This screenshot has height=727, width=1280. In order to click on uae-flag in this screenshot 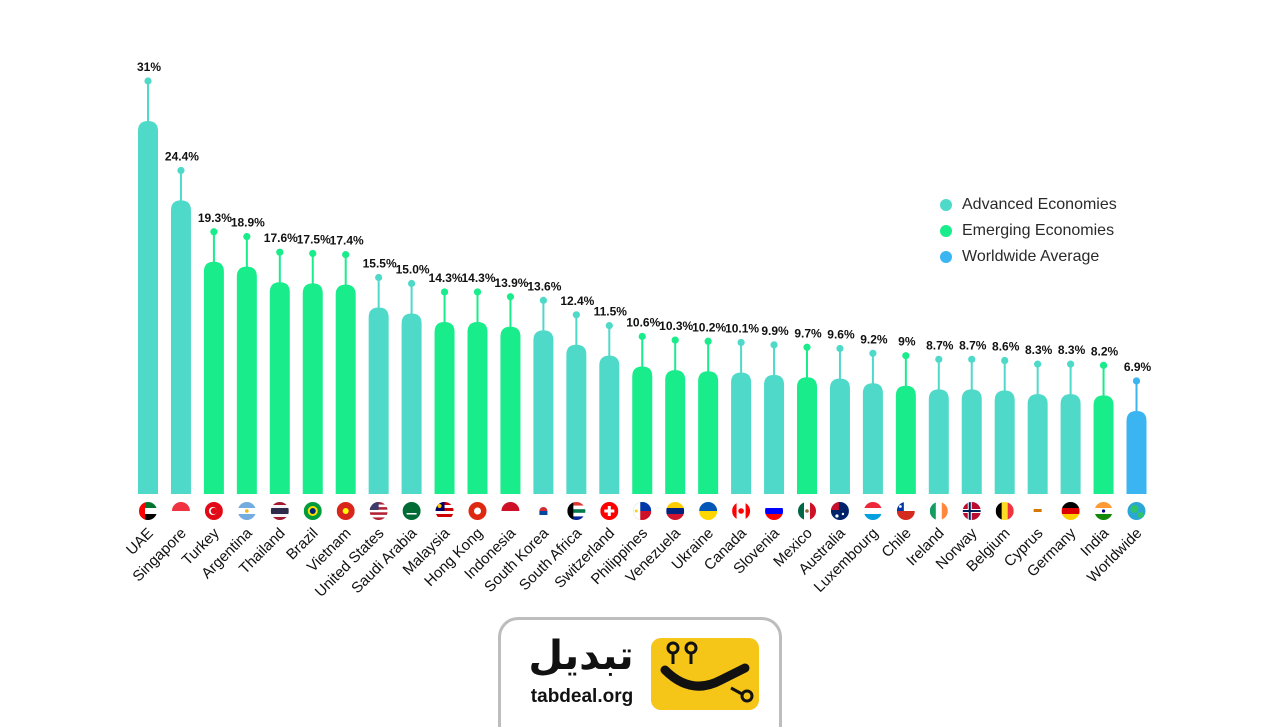, I will do `click(148, 511)`.